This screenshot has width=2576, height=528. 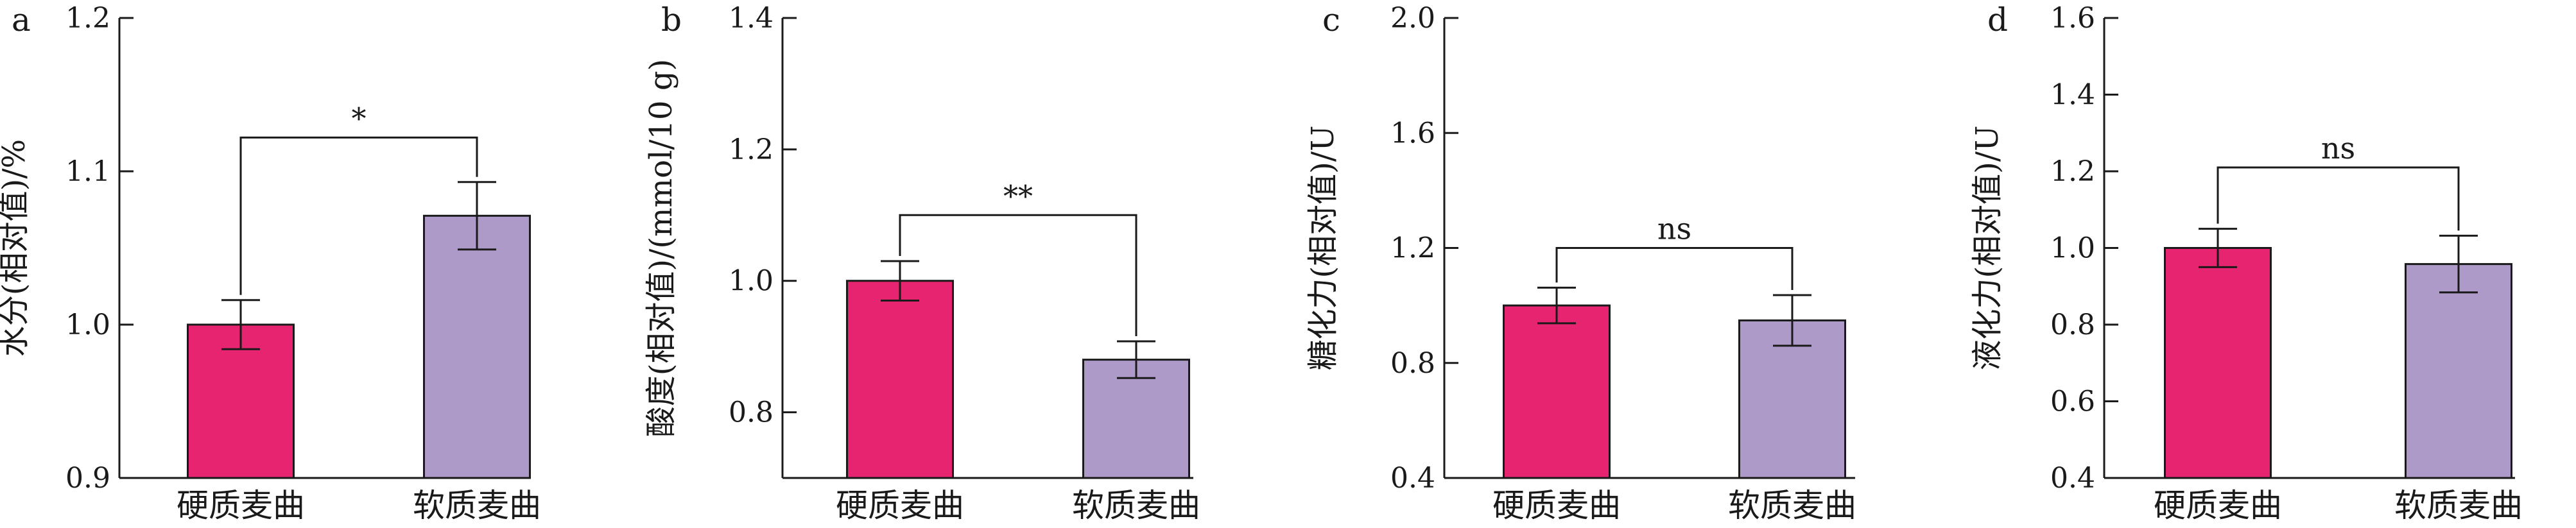 I want to click on panel-letter: a, so click(x=21, y=19).